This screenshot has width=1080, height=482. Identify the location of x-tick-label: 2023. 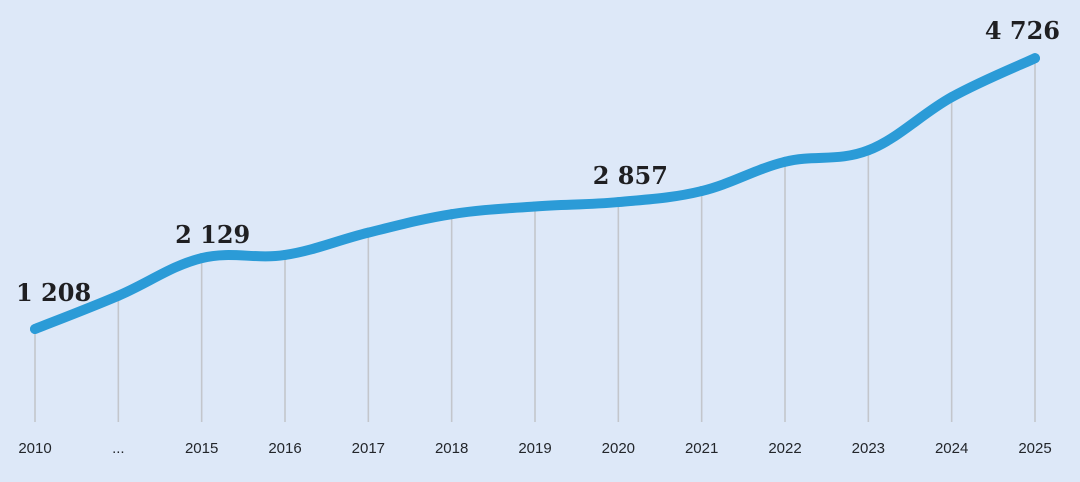
(868, 448).